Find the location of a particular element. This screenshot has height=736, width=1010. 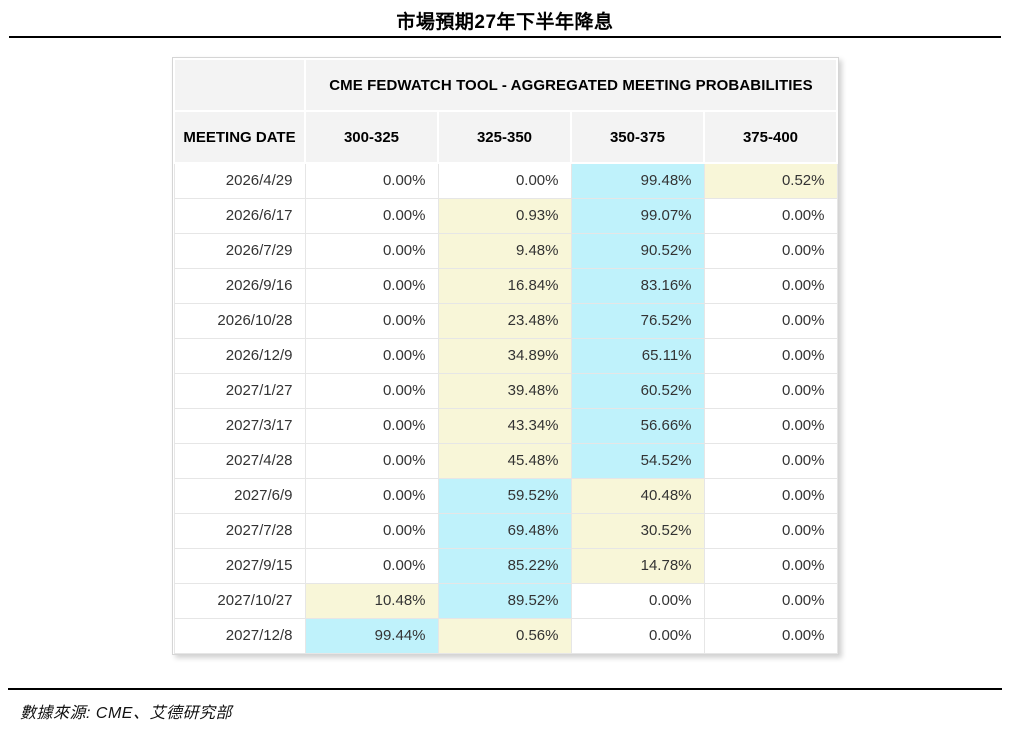

meeting-date-cell: 2027/6/9 is located at coordinates (239, 495).